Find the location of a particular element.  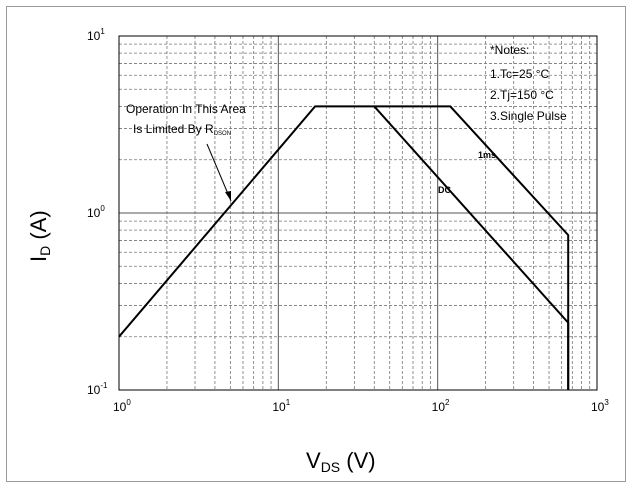

y-tick-label: 10¹ is located at coordinates (96, 35).